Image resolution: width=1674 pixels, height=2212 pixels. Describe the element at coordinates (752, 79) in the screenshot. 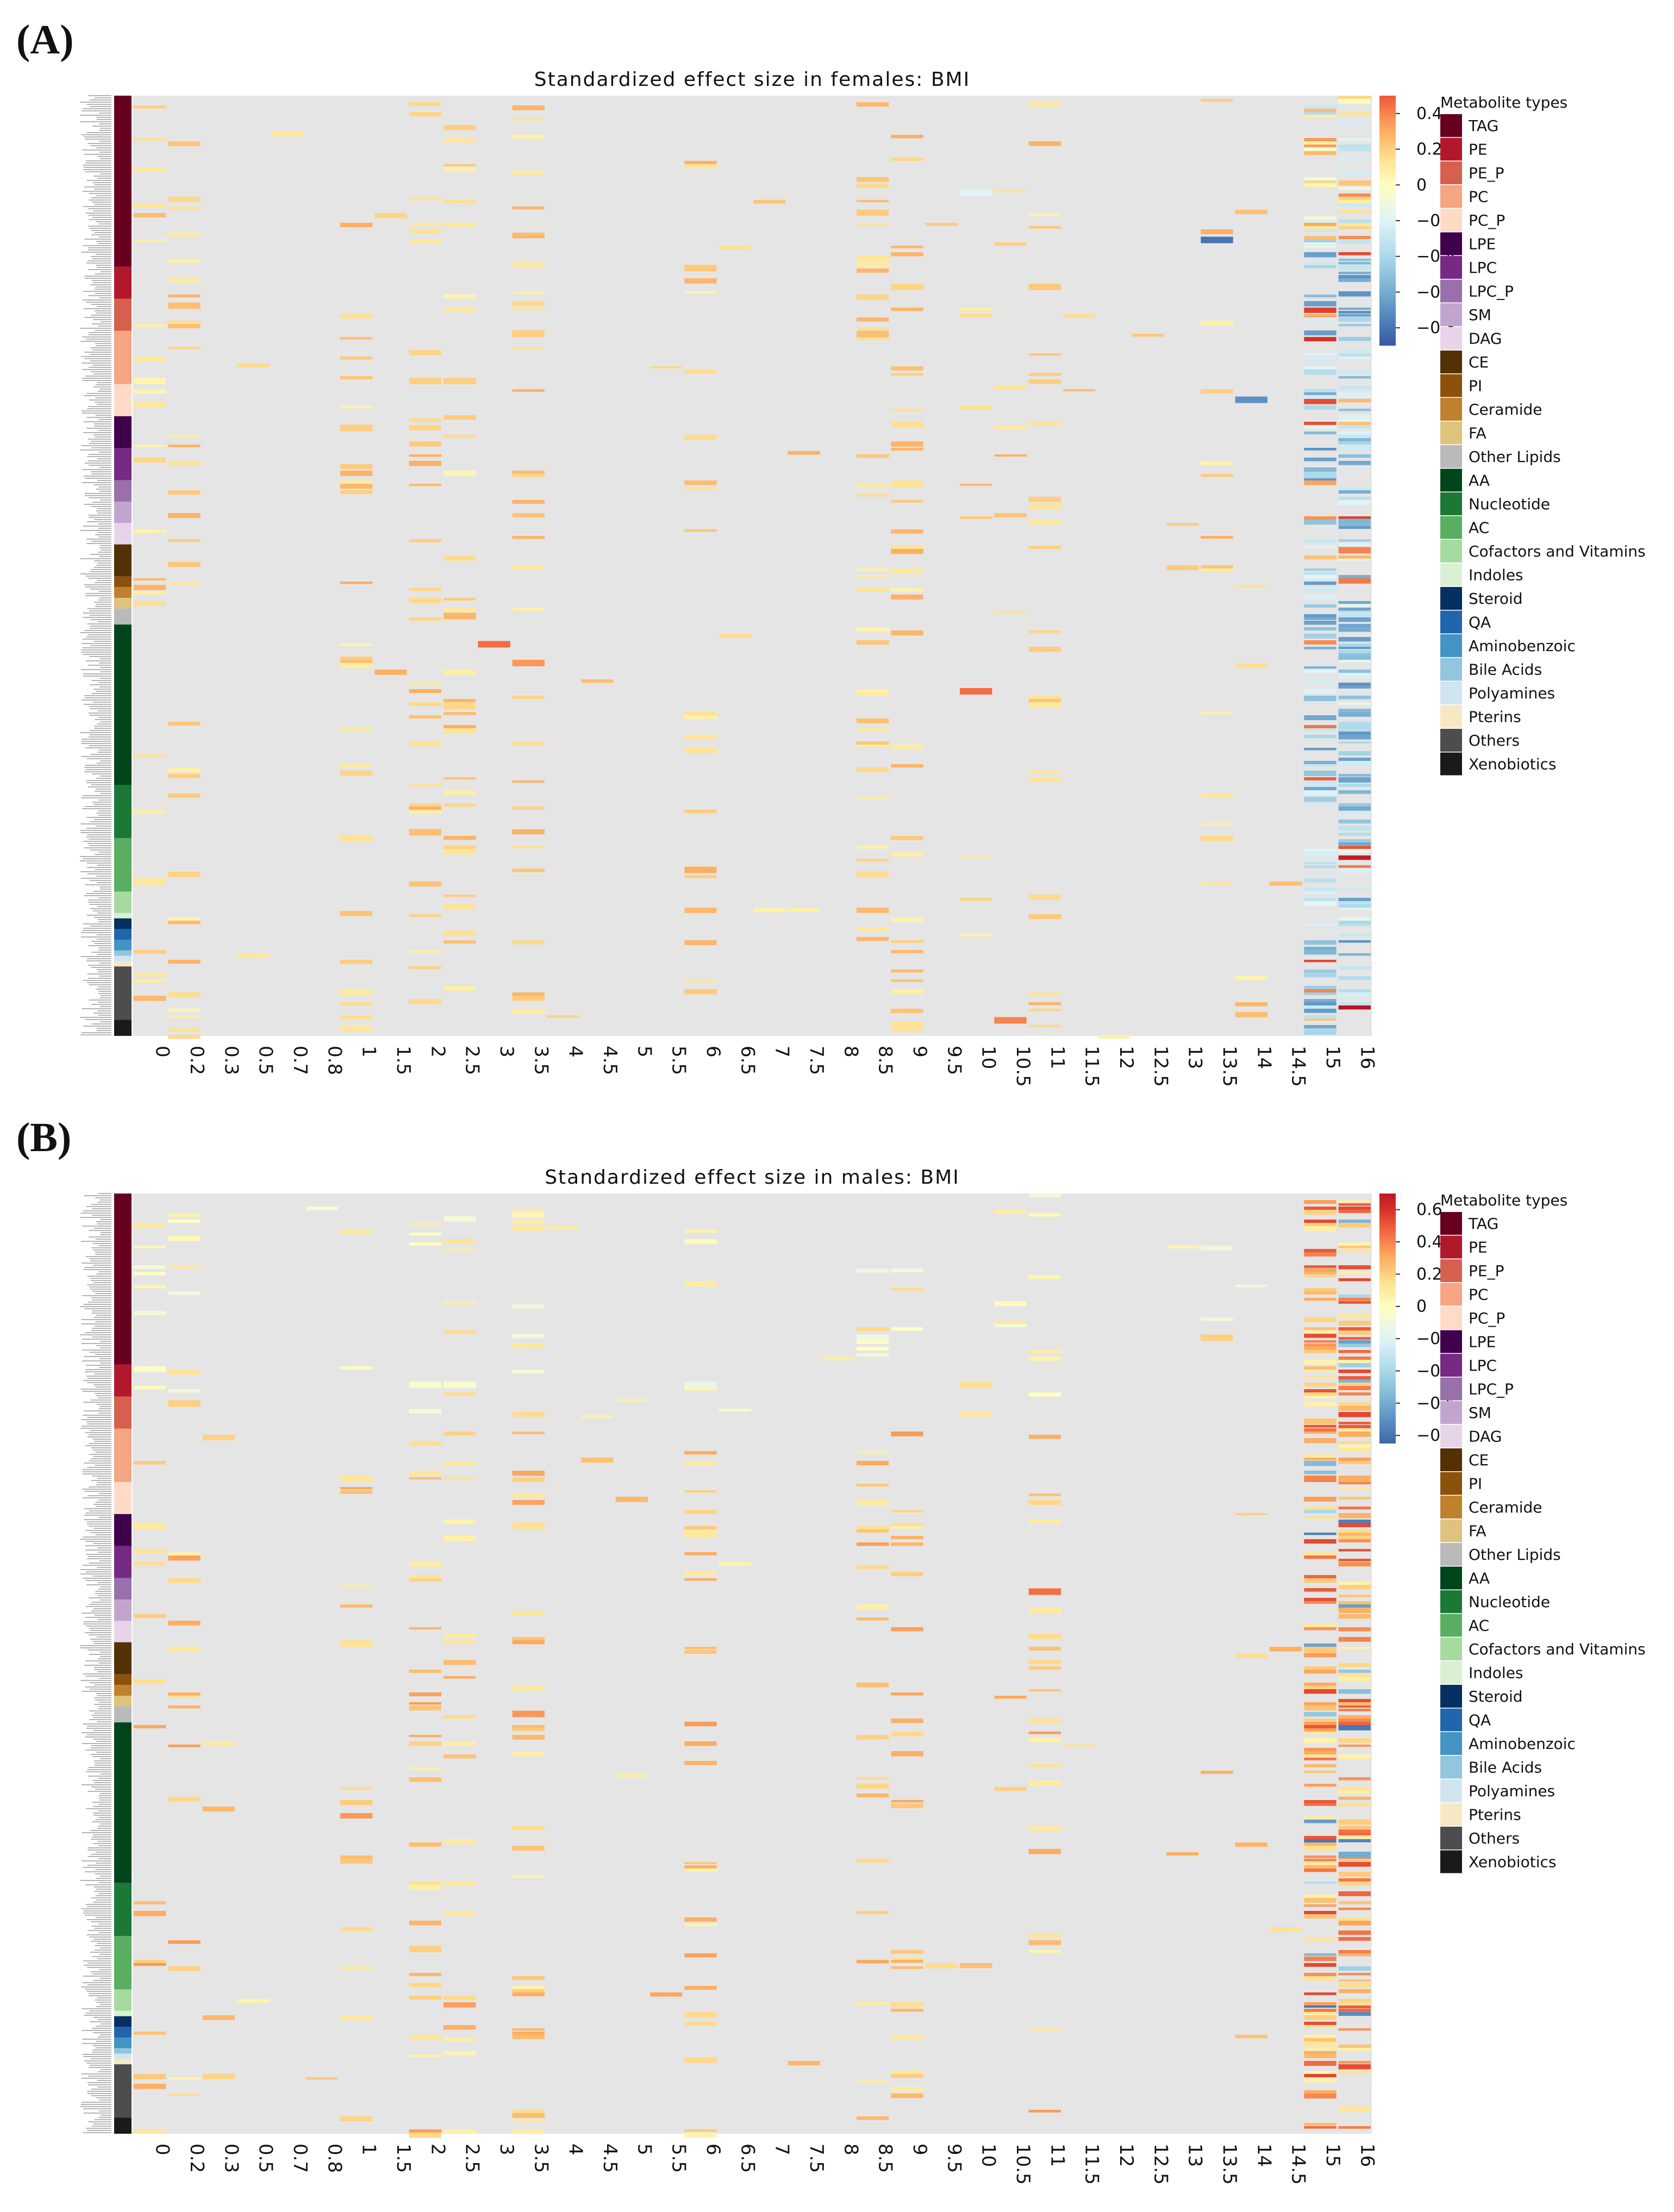

I see `chart-title: Standardized effect size in females: BMI` at that location.